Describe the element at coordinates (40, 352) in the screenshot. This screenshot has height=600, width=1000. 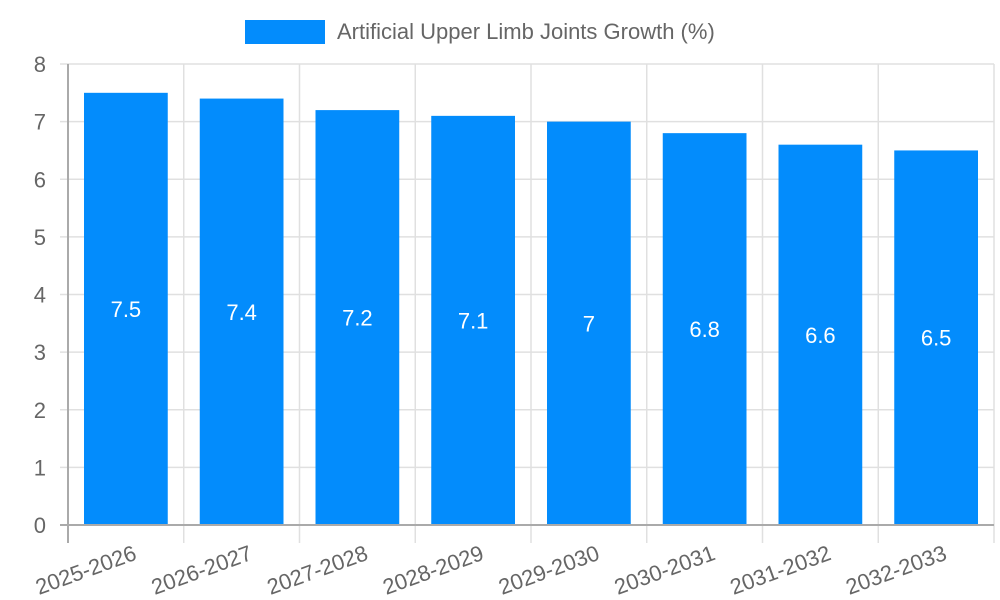
I see `y-tick-label: 3` at that location.